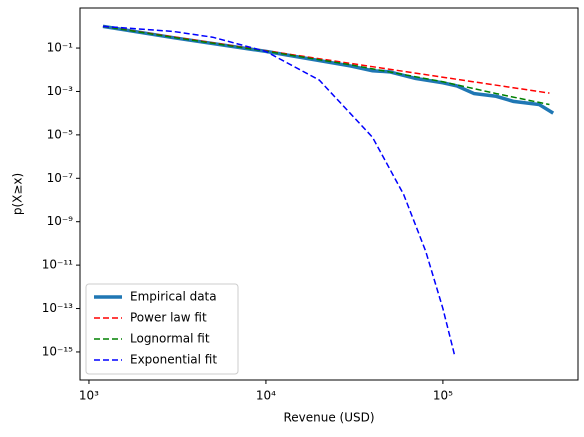 Image resolution: width=584 pixels, height=437 pixels. Describe the element at coordinates (328, 418) in the screenshot. I see `x-axis-label: Revenue (USD)` at that location.